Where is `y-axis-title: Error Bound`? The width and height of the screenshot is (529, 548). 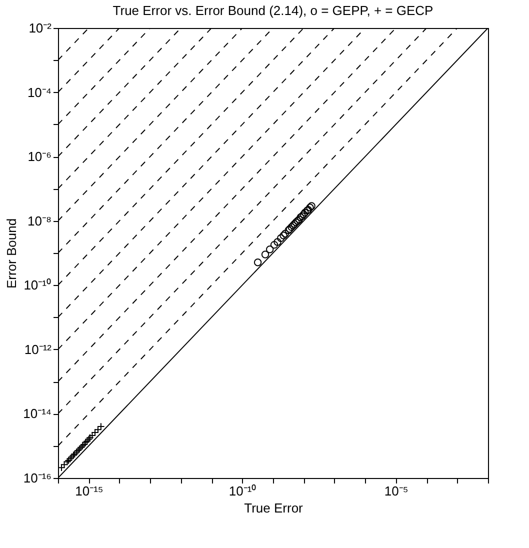 y-axis-title: Error Bound is located at coordinates (12, 253).